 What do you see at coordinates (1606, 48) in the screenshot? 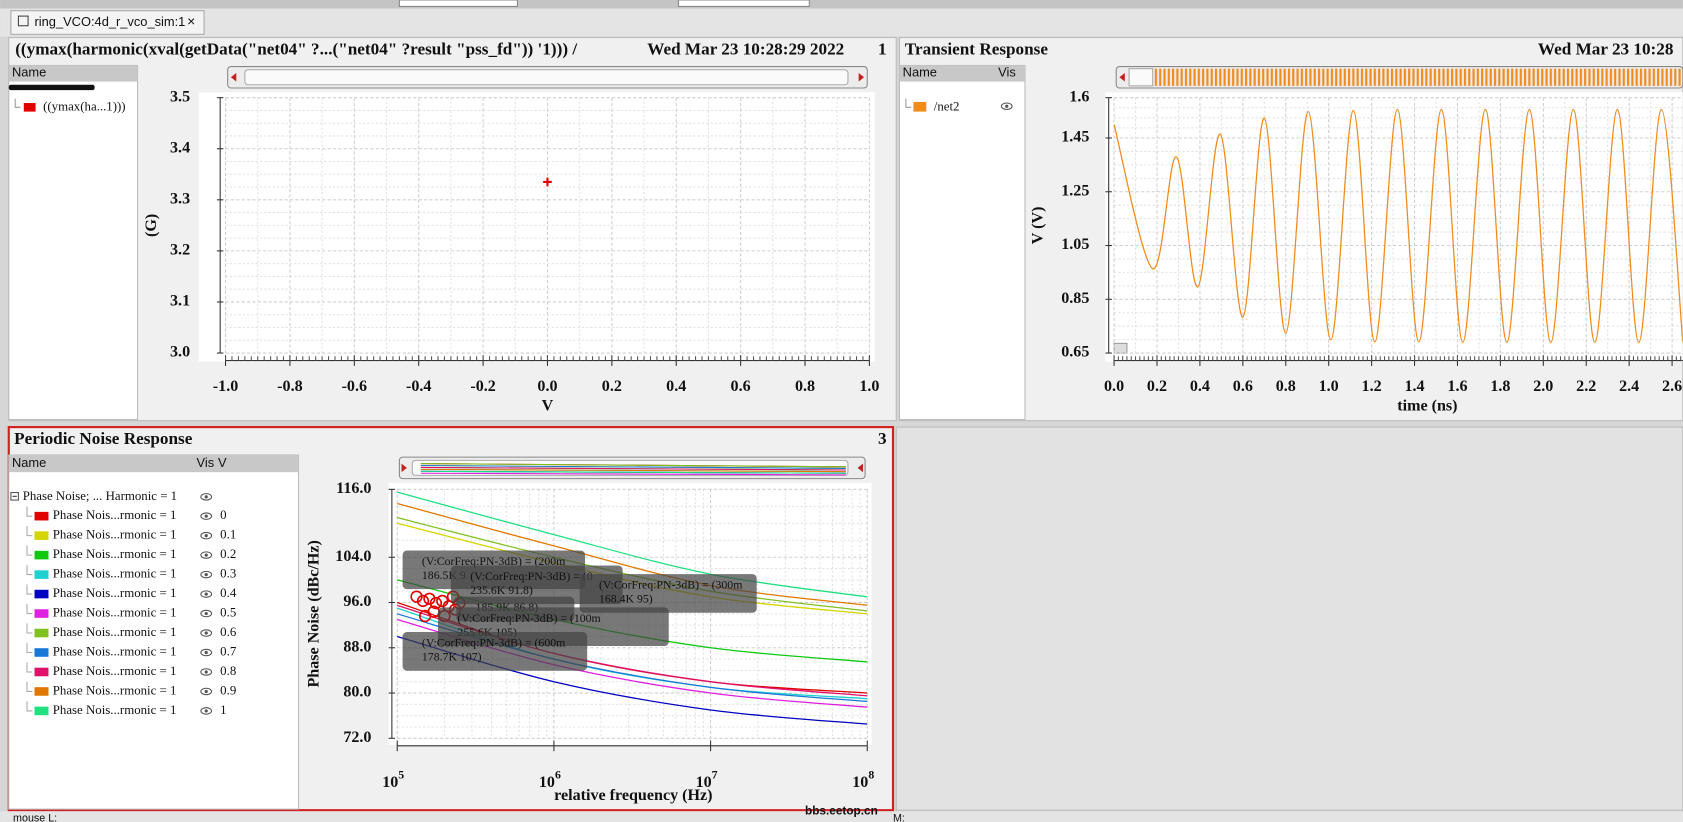
I see `panel-date: Wed Mar 23 10:28` at bounding box center [1606, 48].